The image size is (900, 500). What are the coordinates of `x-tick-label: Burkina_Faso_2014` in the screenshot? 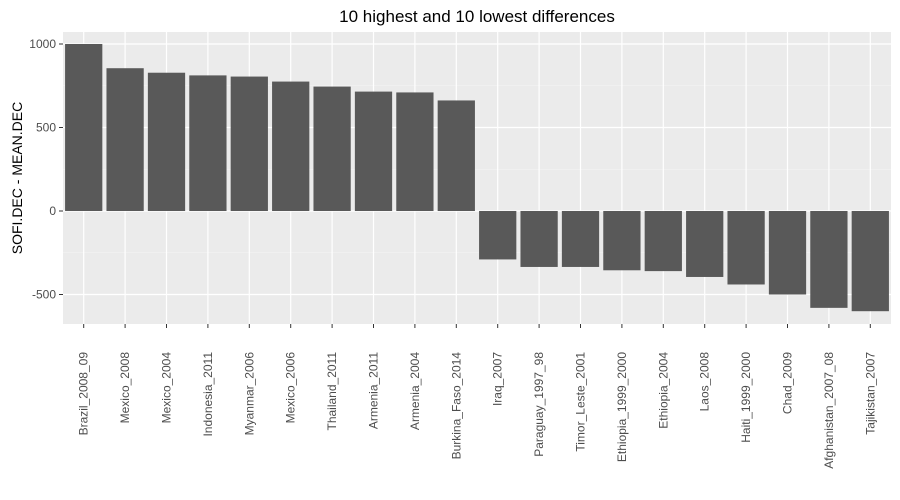 It's located at (456, 406).